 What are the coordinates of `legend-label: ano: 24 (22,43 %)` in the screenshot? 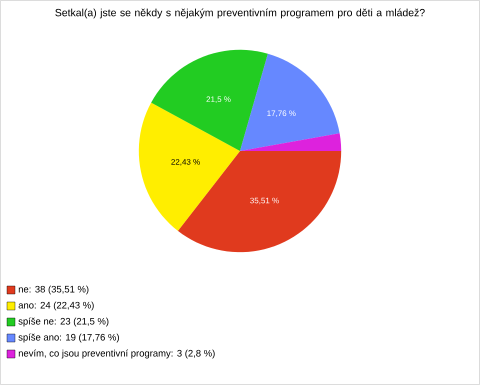 It's located at (56, 306).